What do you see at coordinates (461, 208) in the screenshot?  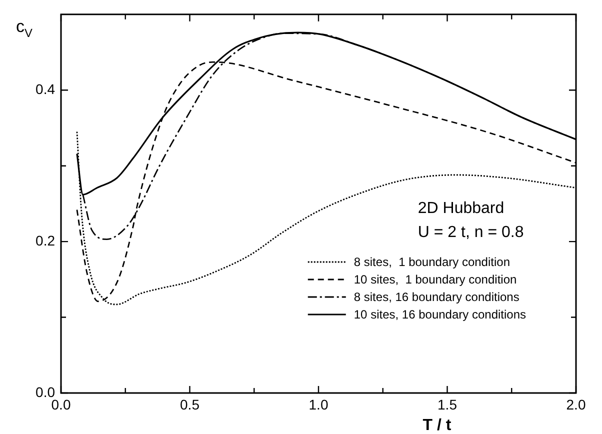 I see `annotation: 2D Hubbard` at bounding box center [461, 208].